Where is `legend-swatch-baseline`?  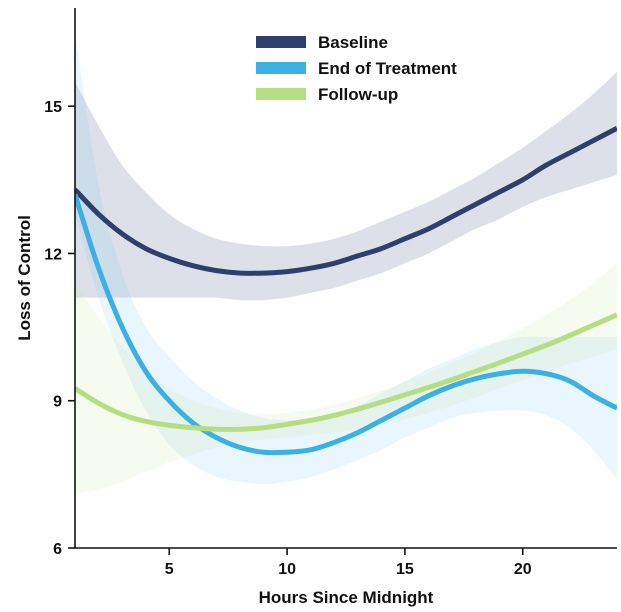 legend-swatch-baseline is located at coordinates (281, 42).